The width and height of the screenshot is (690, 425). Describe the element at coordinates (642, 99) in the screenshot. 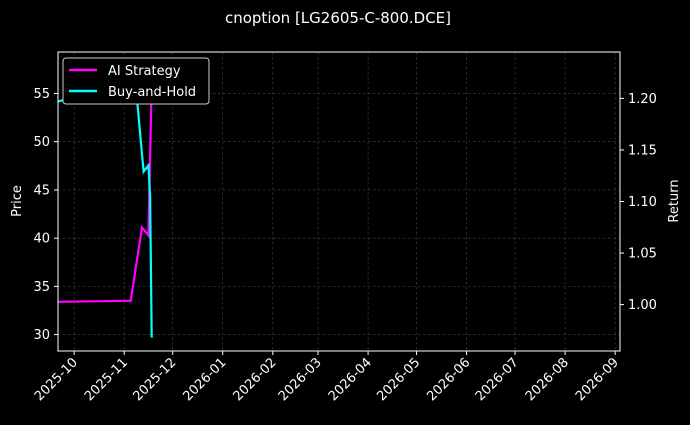

I see `right-y-tick-label: 1.20` at that location.